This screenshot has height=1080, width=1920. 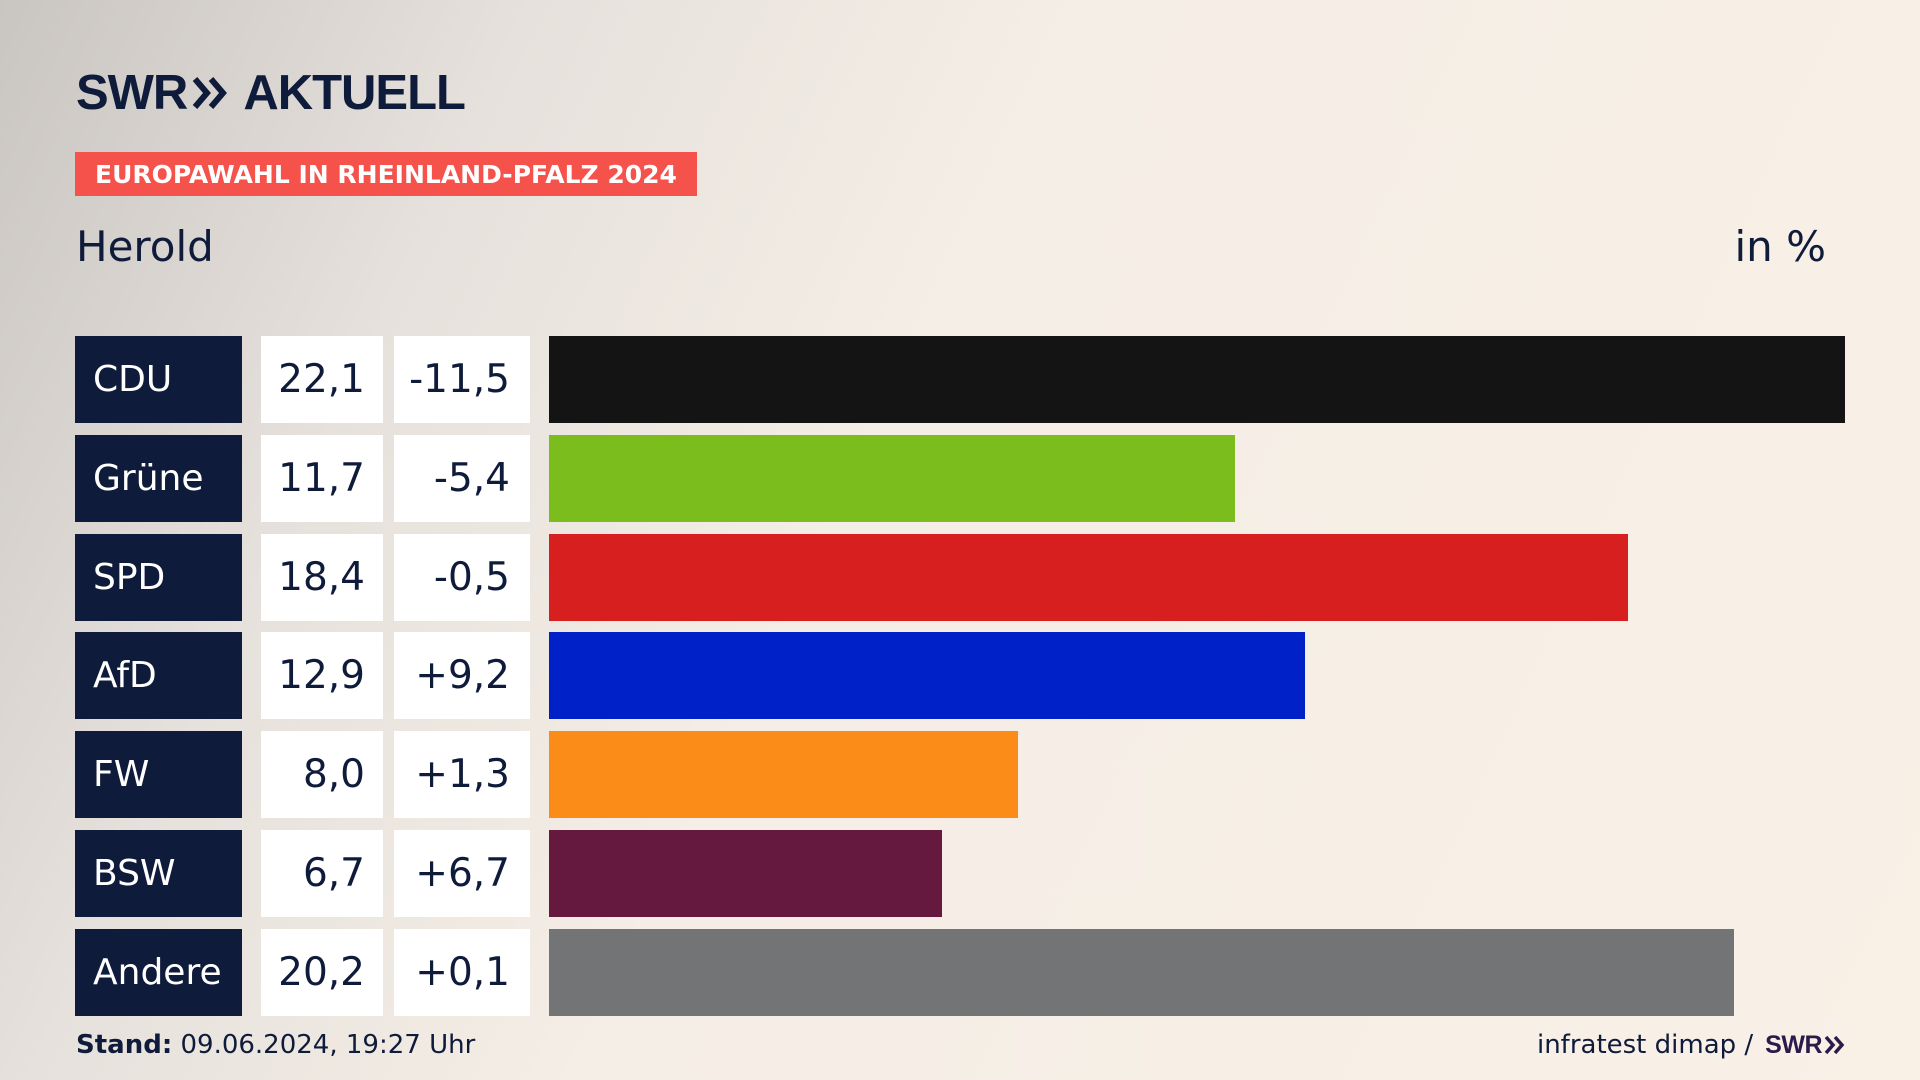 I want to click on diff-label: +0,1, so click(x=462, y=972).